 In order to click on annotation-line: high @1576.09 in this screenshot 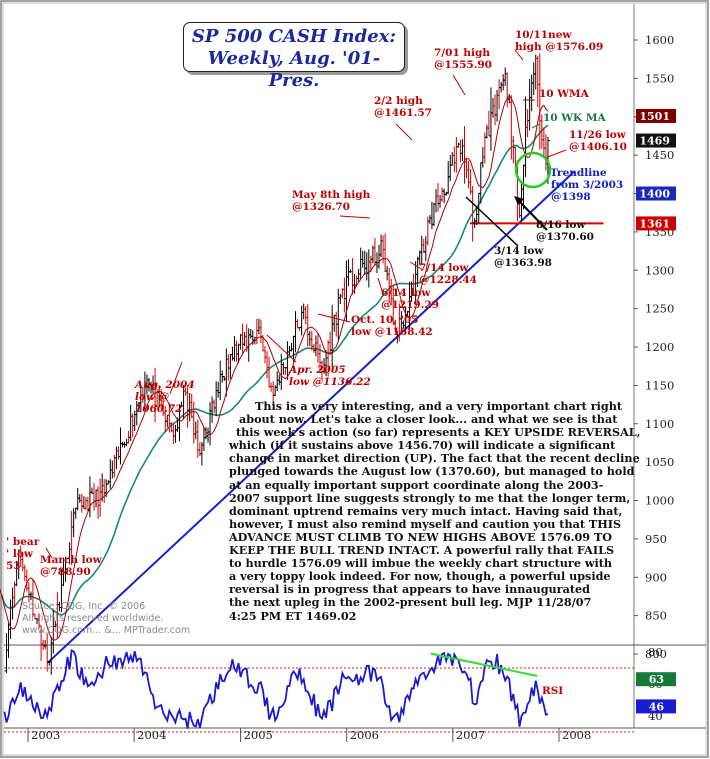, I will do `click(559, 47)`.